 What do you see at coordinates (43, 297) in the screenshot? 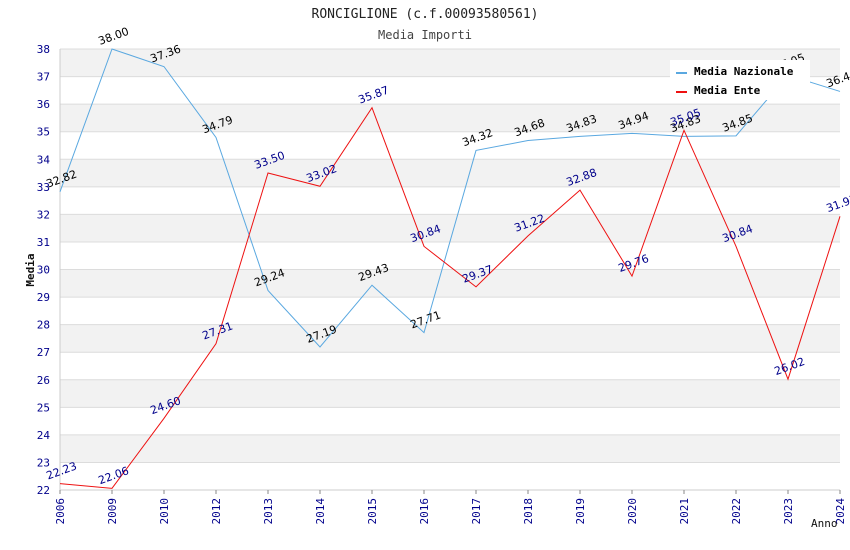
I see `y-tick-label: 29` at bounding box center [43, 297].